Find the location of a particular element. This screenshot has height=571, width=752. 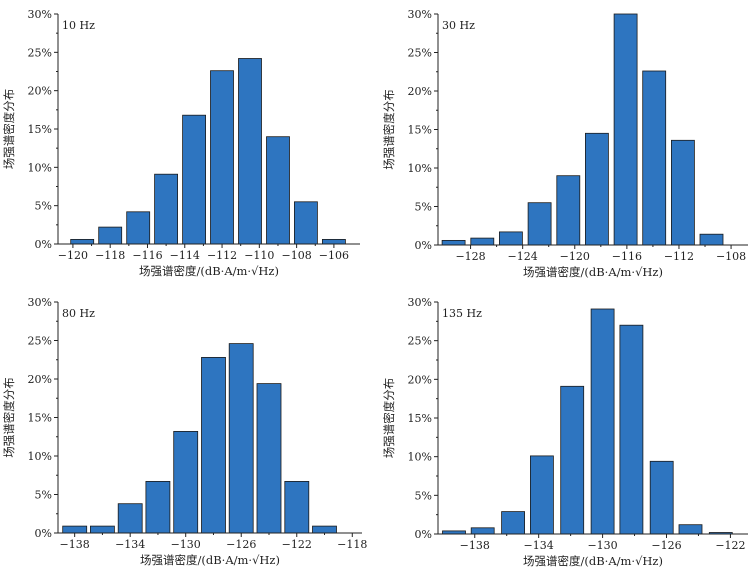

x-tick-label: −128 is located at coordinates (470, 256).